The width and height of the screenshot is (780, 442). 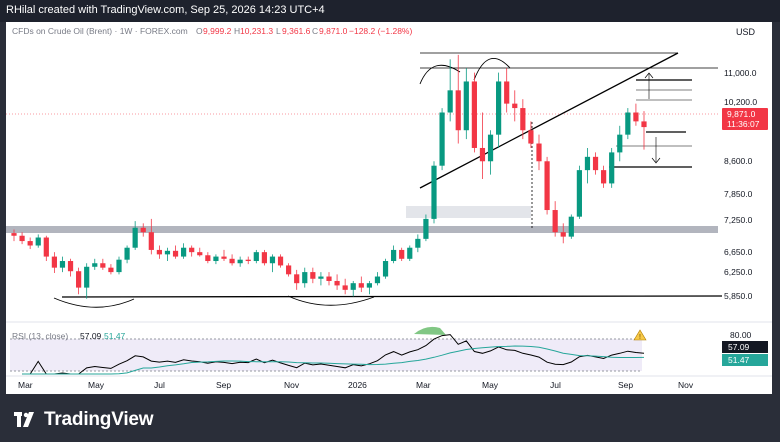 What do you see at coordinates (743, 124) in the screenshot?
I see `countdown: 11:36:07` at bounding box center [743, 124].